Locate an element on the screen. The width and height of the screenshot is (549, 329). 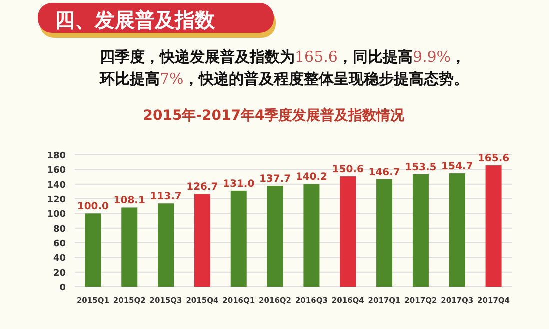
data-label: 137.7 is located at coordinates (275, 180).